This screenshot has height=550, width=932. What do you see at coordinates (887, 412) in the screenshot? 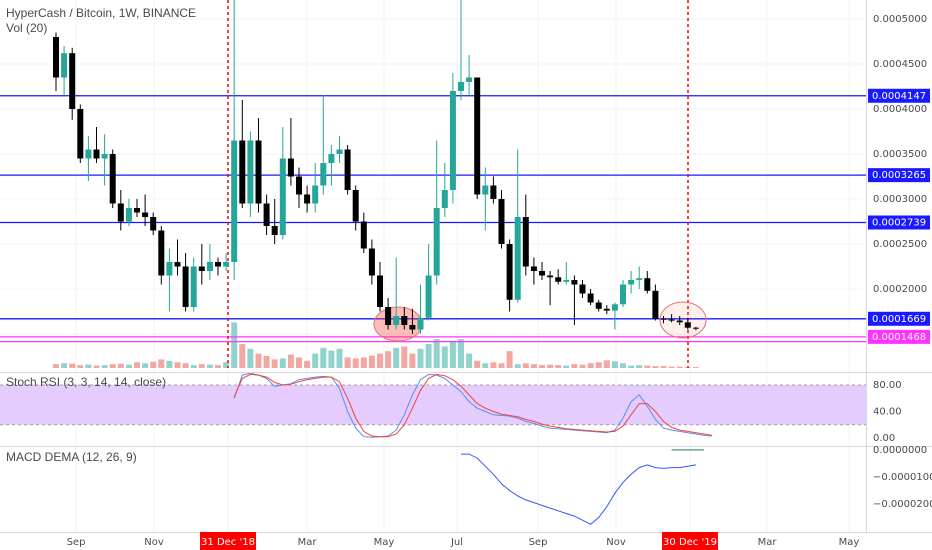
I see `stoch-tick-label: 40.00` at bounding box center [887, 412].